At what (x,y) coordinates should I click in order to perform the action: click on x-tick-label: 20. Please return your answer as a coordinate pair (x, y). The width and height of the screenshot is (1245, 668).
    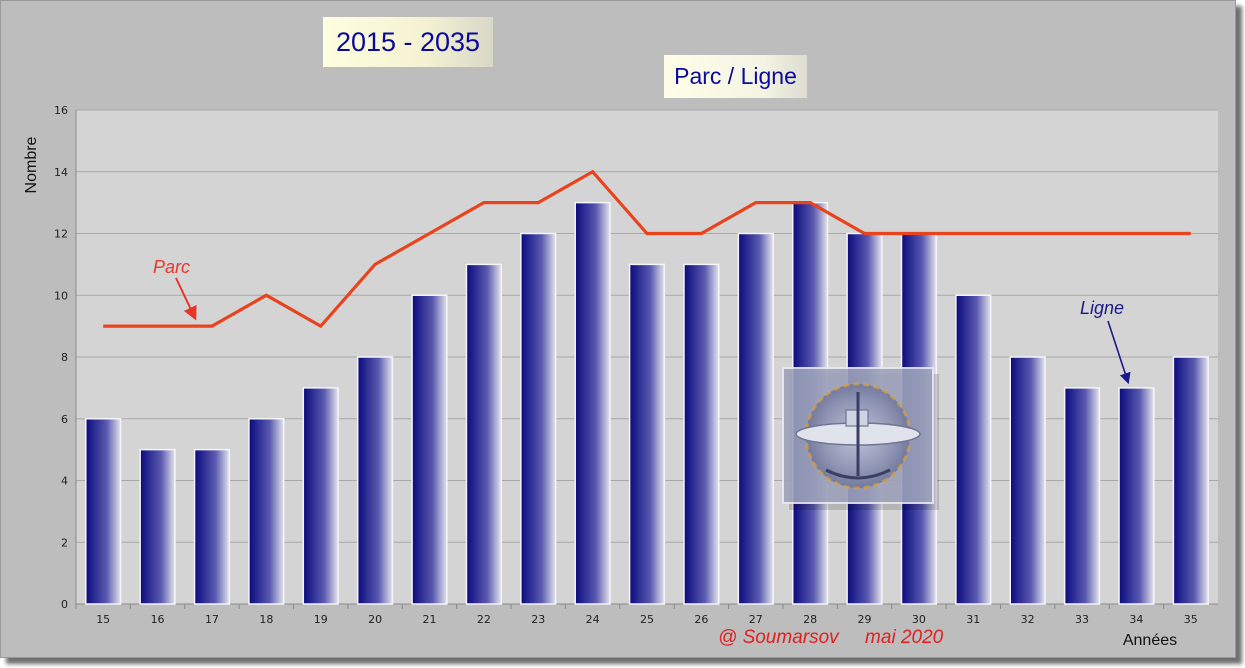
    Looking at the image, I should click on (375, 619).